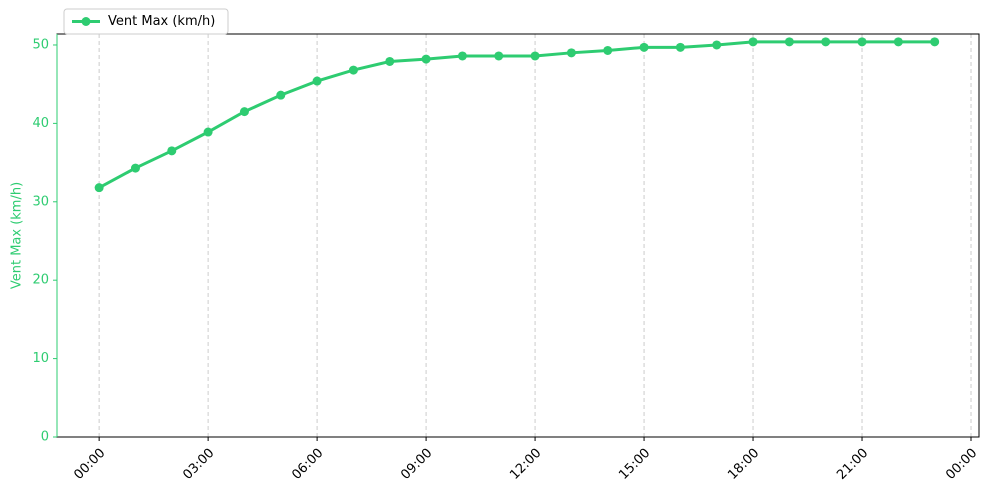  What do you see at coordinates (40, 44) in the screenshot?
I see `y-tick-label: 50` at bounding box center [40, 44].